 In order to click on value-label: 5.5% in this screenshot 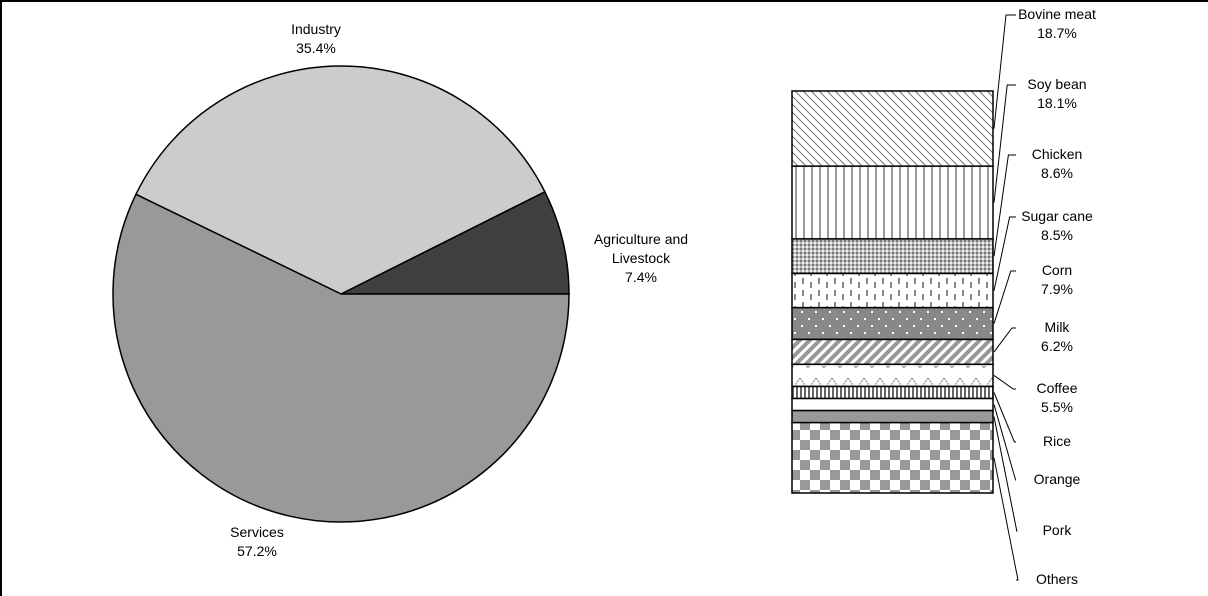, I will do `click(1057, 407)`.